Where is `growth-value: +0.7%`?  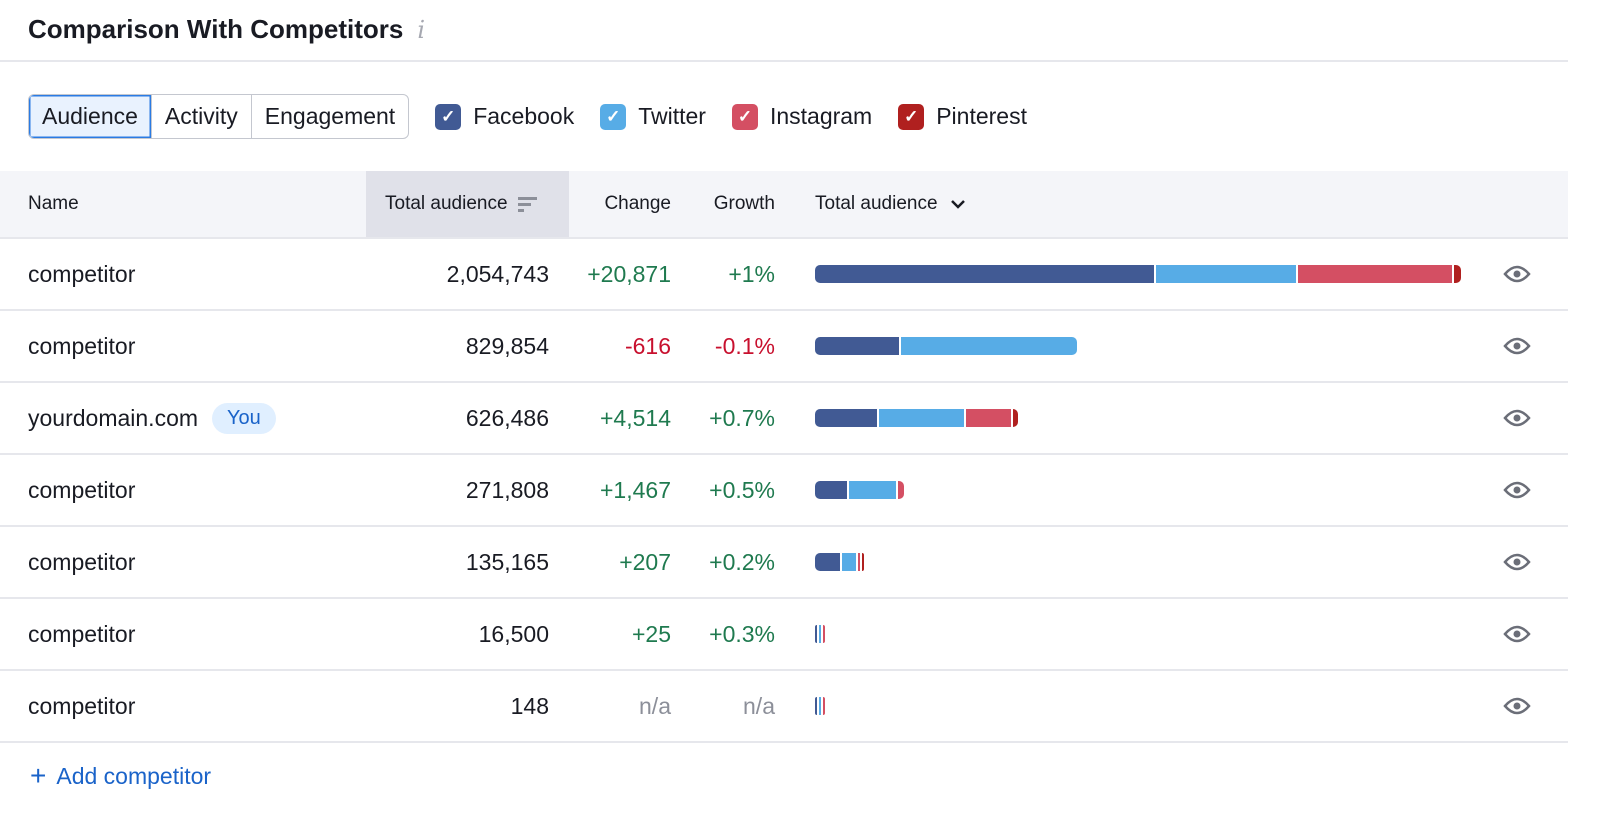
growth-value: +0.7% is located at coordinates (742, 417).